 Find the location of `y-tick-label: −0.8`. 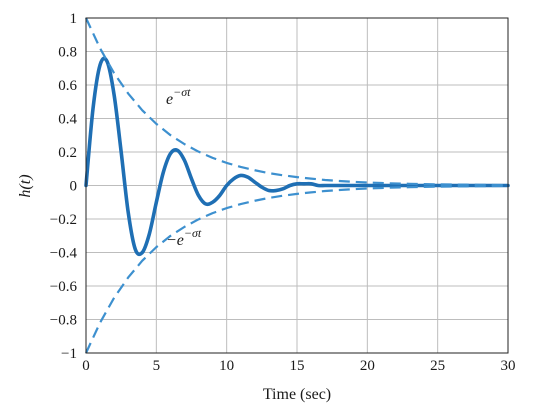

y-tick-label: −0.8 is located at coordinates (63, 321).